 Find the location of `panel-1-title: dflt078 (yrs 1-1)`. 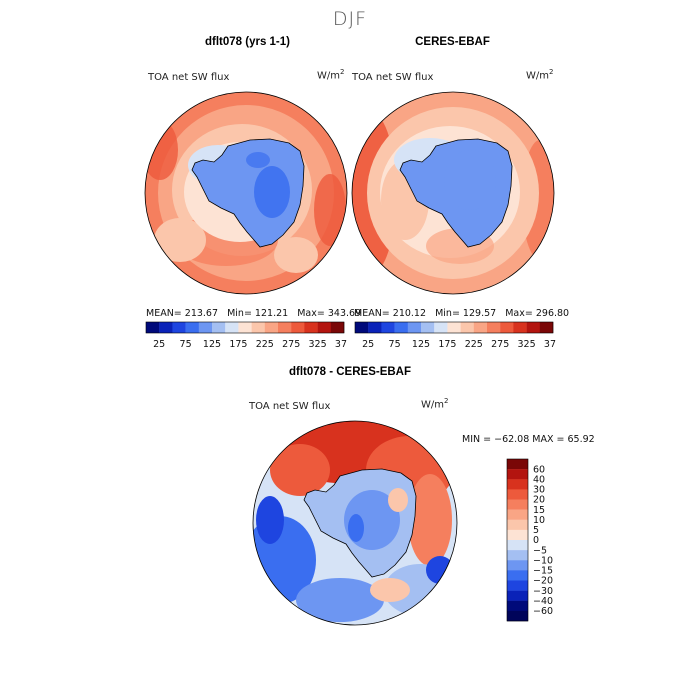

panel-1-title: dflt078 (yrs 1-1) is located at coordinates (247, 42).